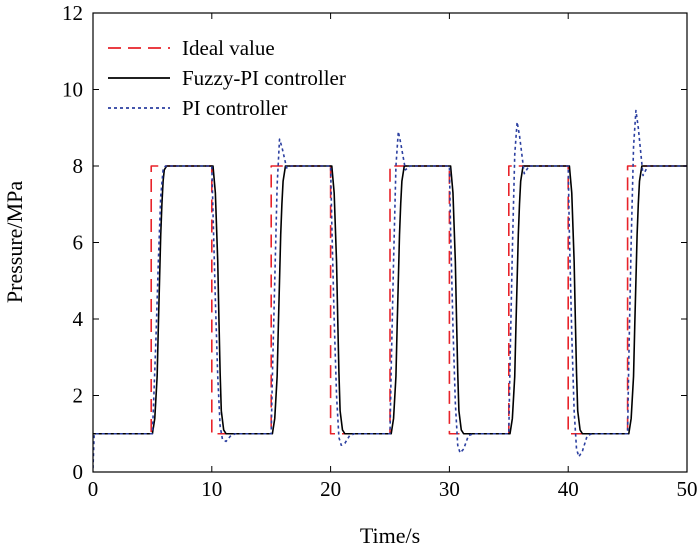  I want to click on y-tick-label: 10, so click(72, 90).